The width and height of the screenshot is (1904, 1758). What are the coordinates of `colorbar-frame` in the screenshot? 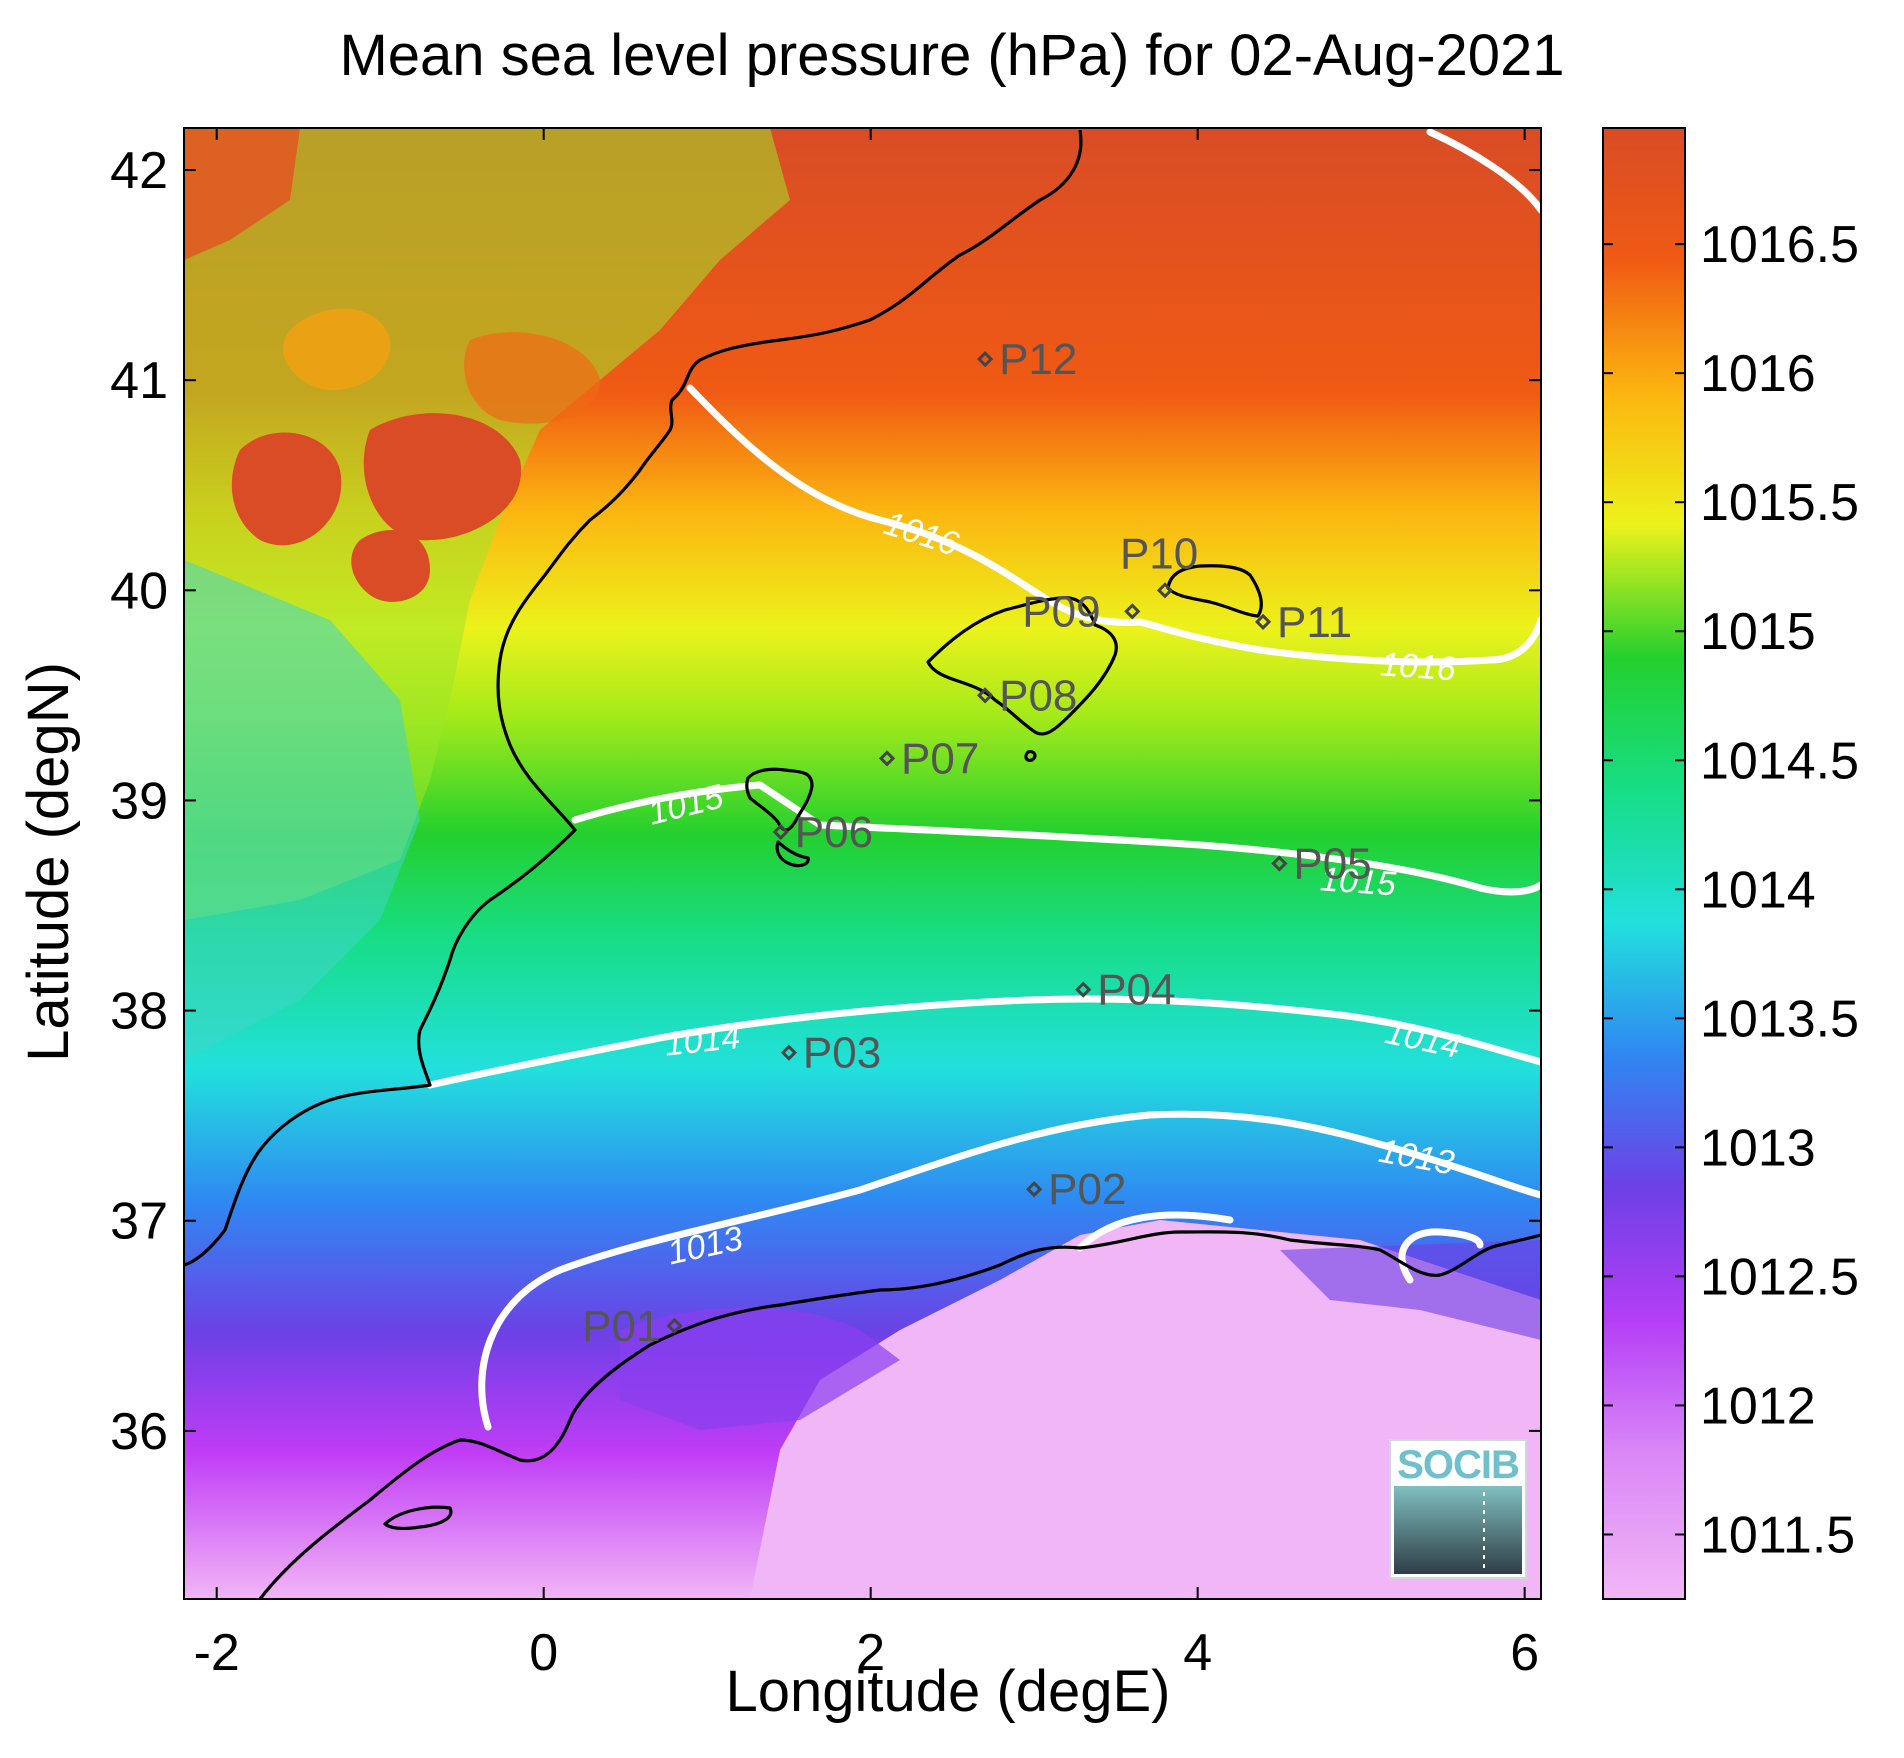 It's located at (1644, 863).